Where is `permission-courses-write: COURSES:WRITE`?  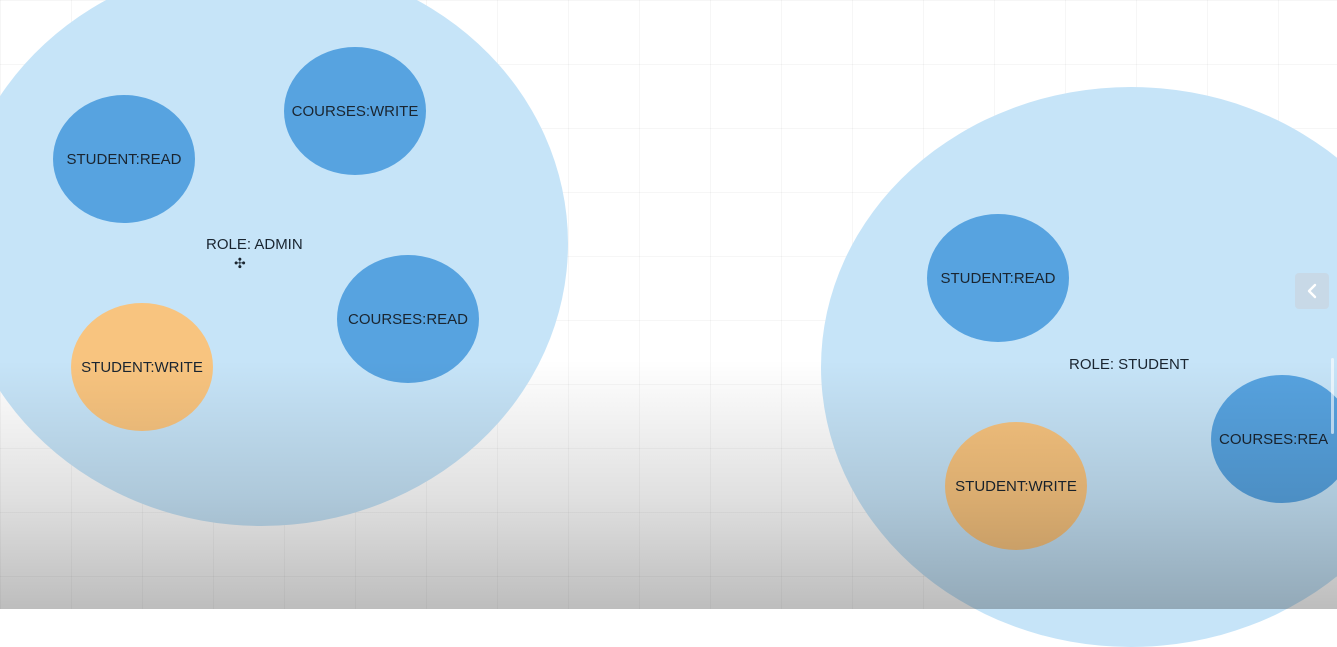
permission-courses-write: COURSES:WRITE is located at coordinates (355, 111).